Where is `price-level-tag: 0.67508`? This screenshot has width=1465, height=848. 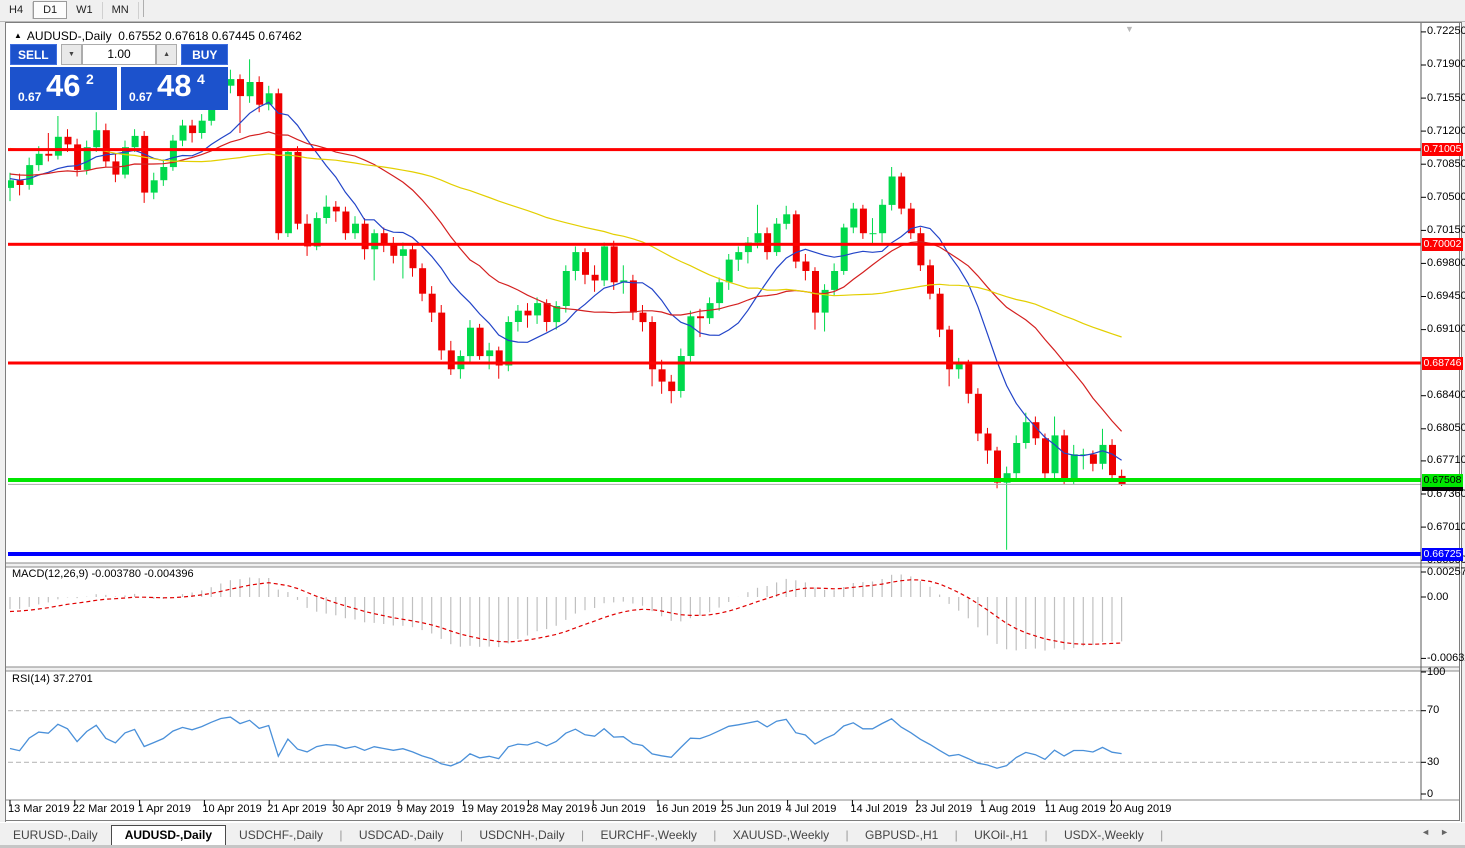 price-level-tag: 0.67508 is located at coordinates (1442, 480).